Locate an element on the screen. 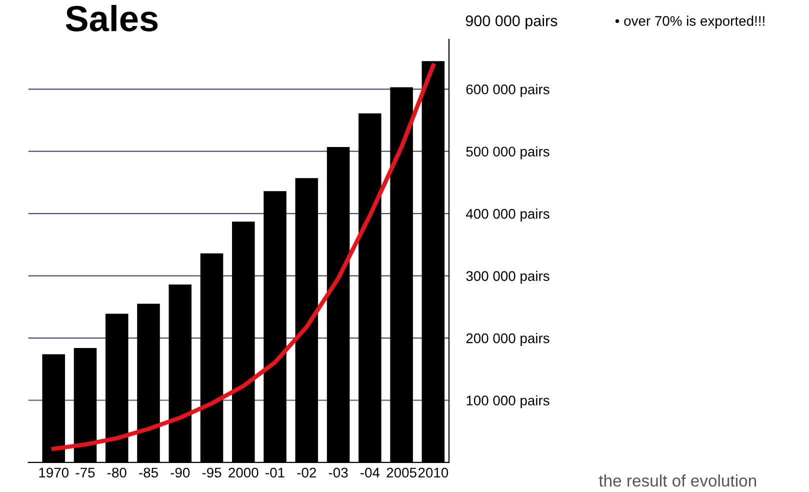 This screenshot has width=809, height=492. x-tick-label: 2000 is located at coordinates (243, 473).